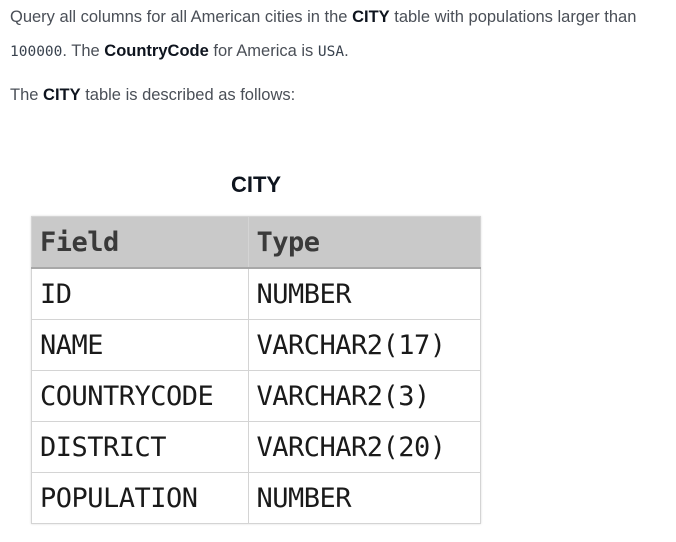 The image size is (676, 542). Describe the element at coordinates (27, 95) in the screenshot. I see `statement-text: The` at that location.